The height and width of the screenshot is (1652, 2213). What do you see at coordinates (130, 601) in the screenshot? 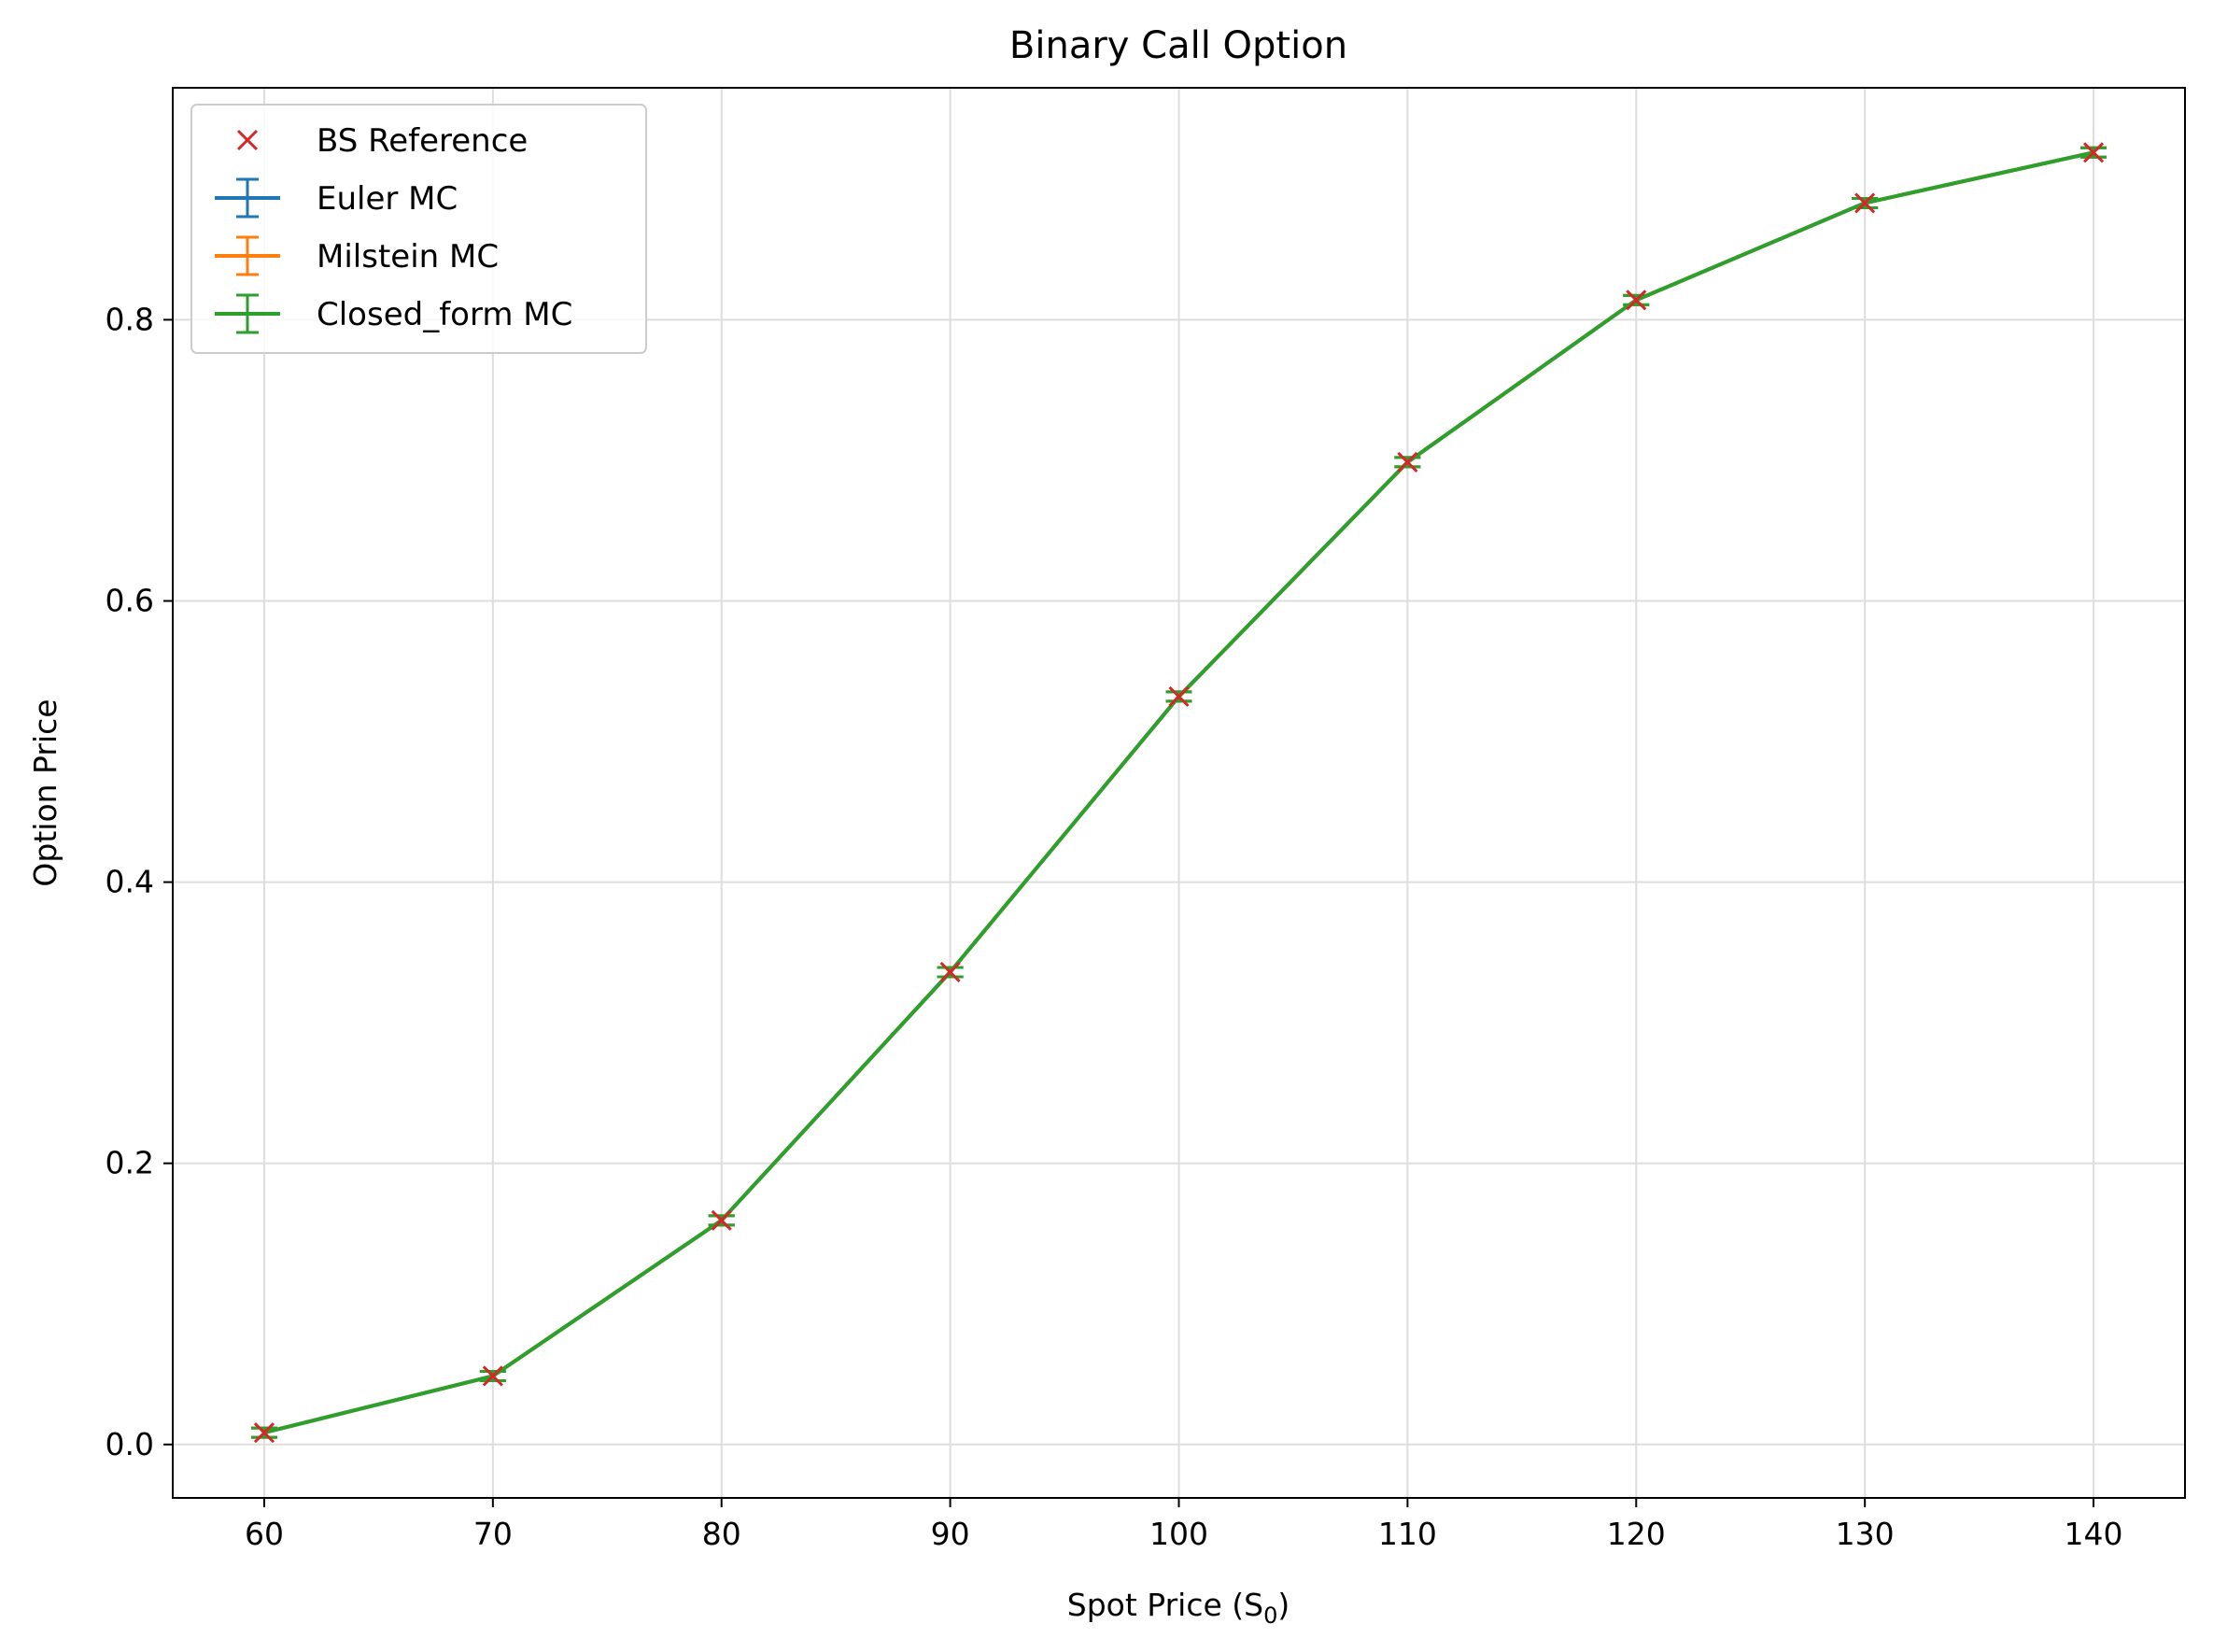
I see `y-tick-label: 0.6` at bounding box center [130, 601].